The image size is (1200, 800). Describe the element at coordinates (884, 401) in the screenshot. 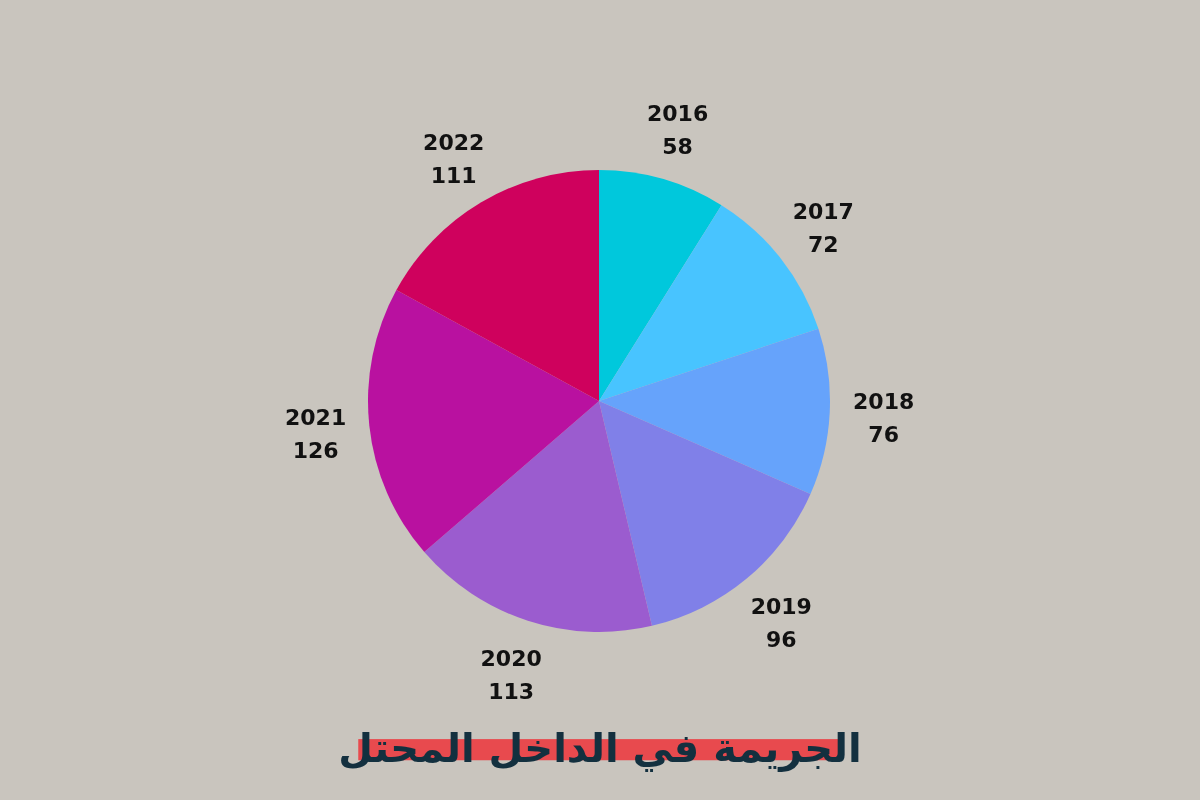

I see `slice-label: 2018` at that location.